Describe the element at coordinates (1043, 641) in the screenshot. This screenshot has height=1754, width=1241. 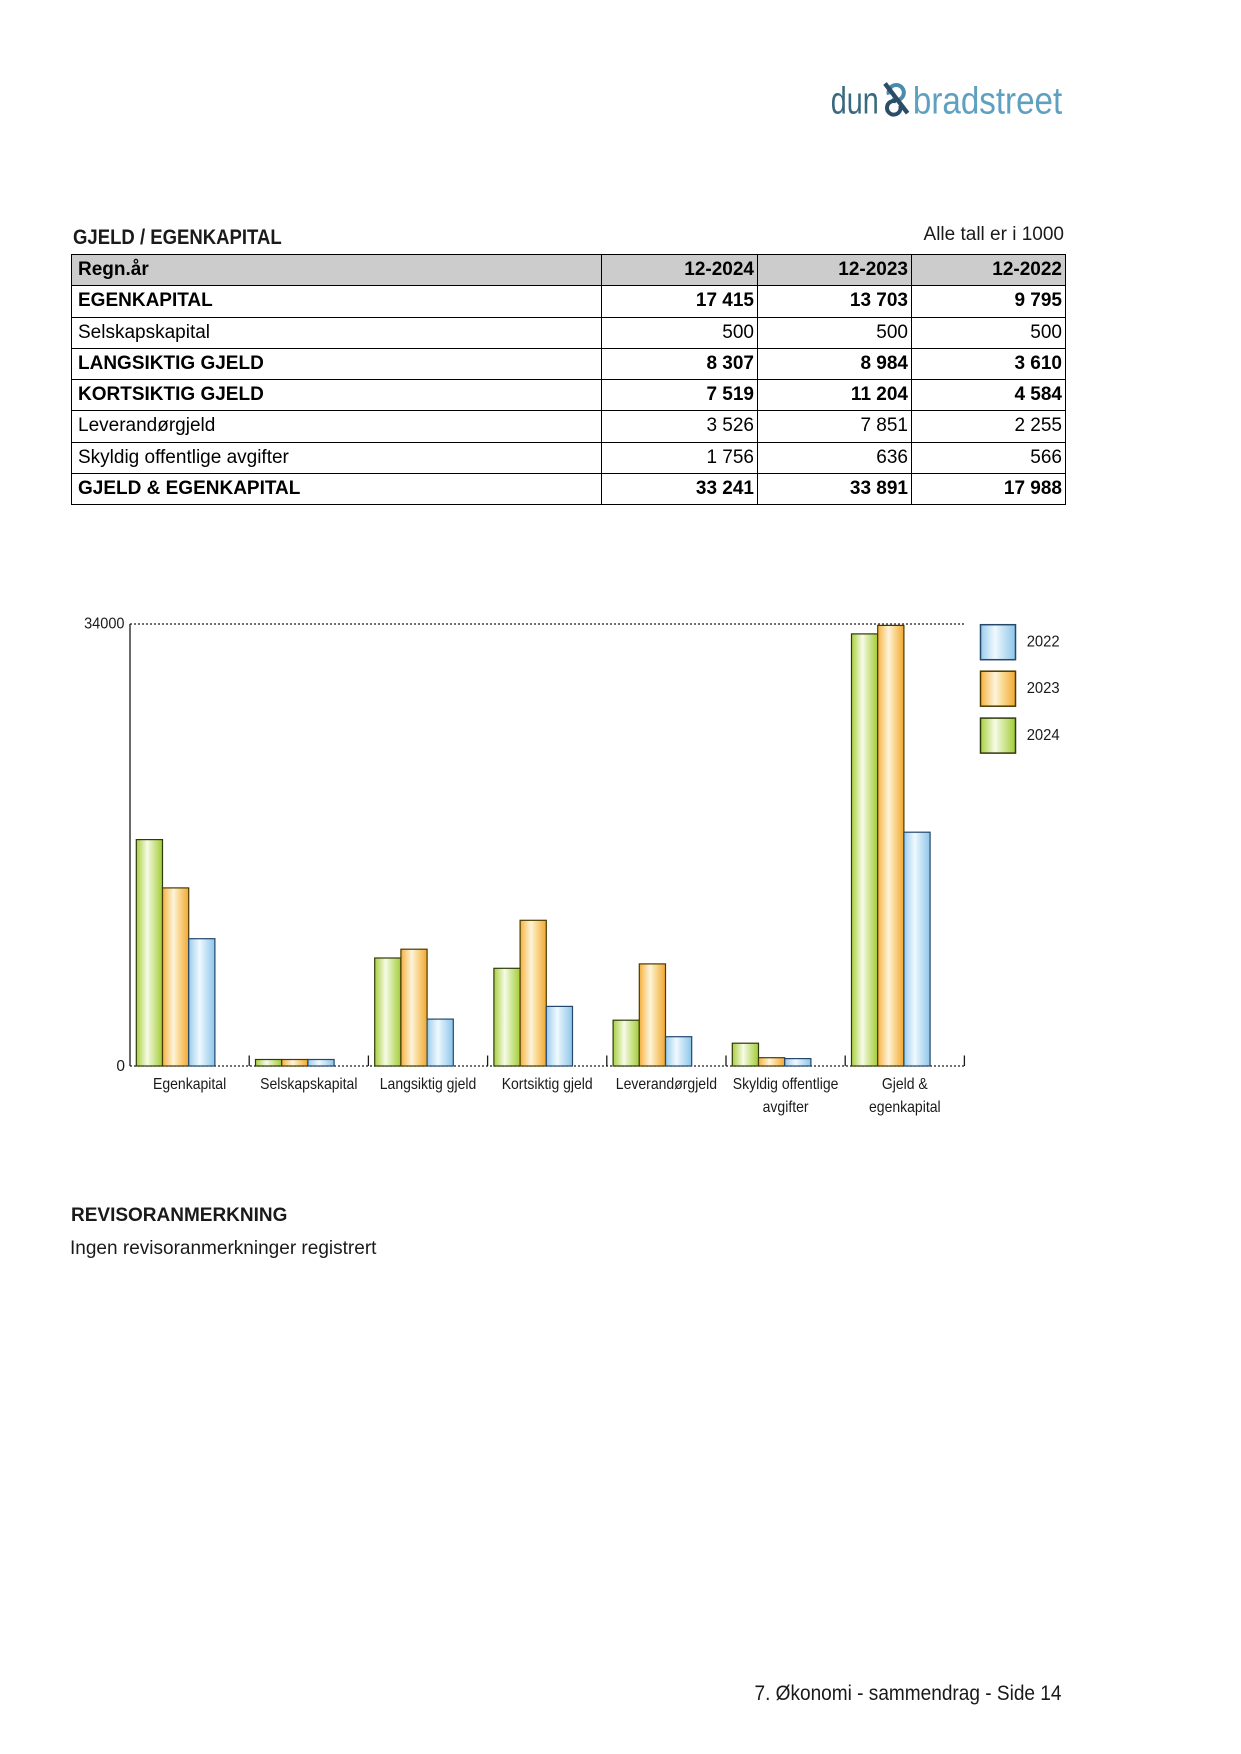
I see `svg-text: 2022` at that location.